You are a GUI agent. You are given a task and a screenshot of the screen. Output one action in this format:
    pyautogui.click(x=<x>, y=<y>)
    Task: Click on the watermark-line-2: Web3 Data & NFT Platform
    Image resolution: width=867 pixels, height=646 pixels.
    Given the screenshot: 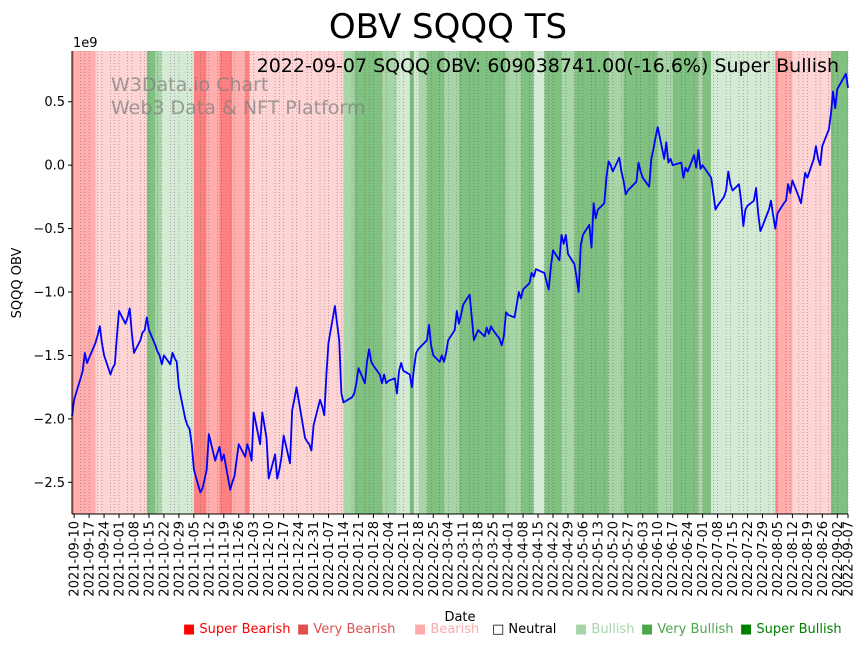 What is the action you would take?
    pyautogui.click(x=238, y=108)
    